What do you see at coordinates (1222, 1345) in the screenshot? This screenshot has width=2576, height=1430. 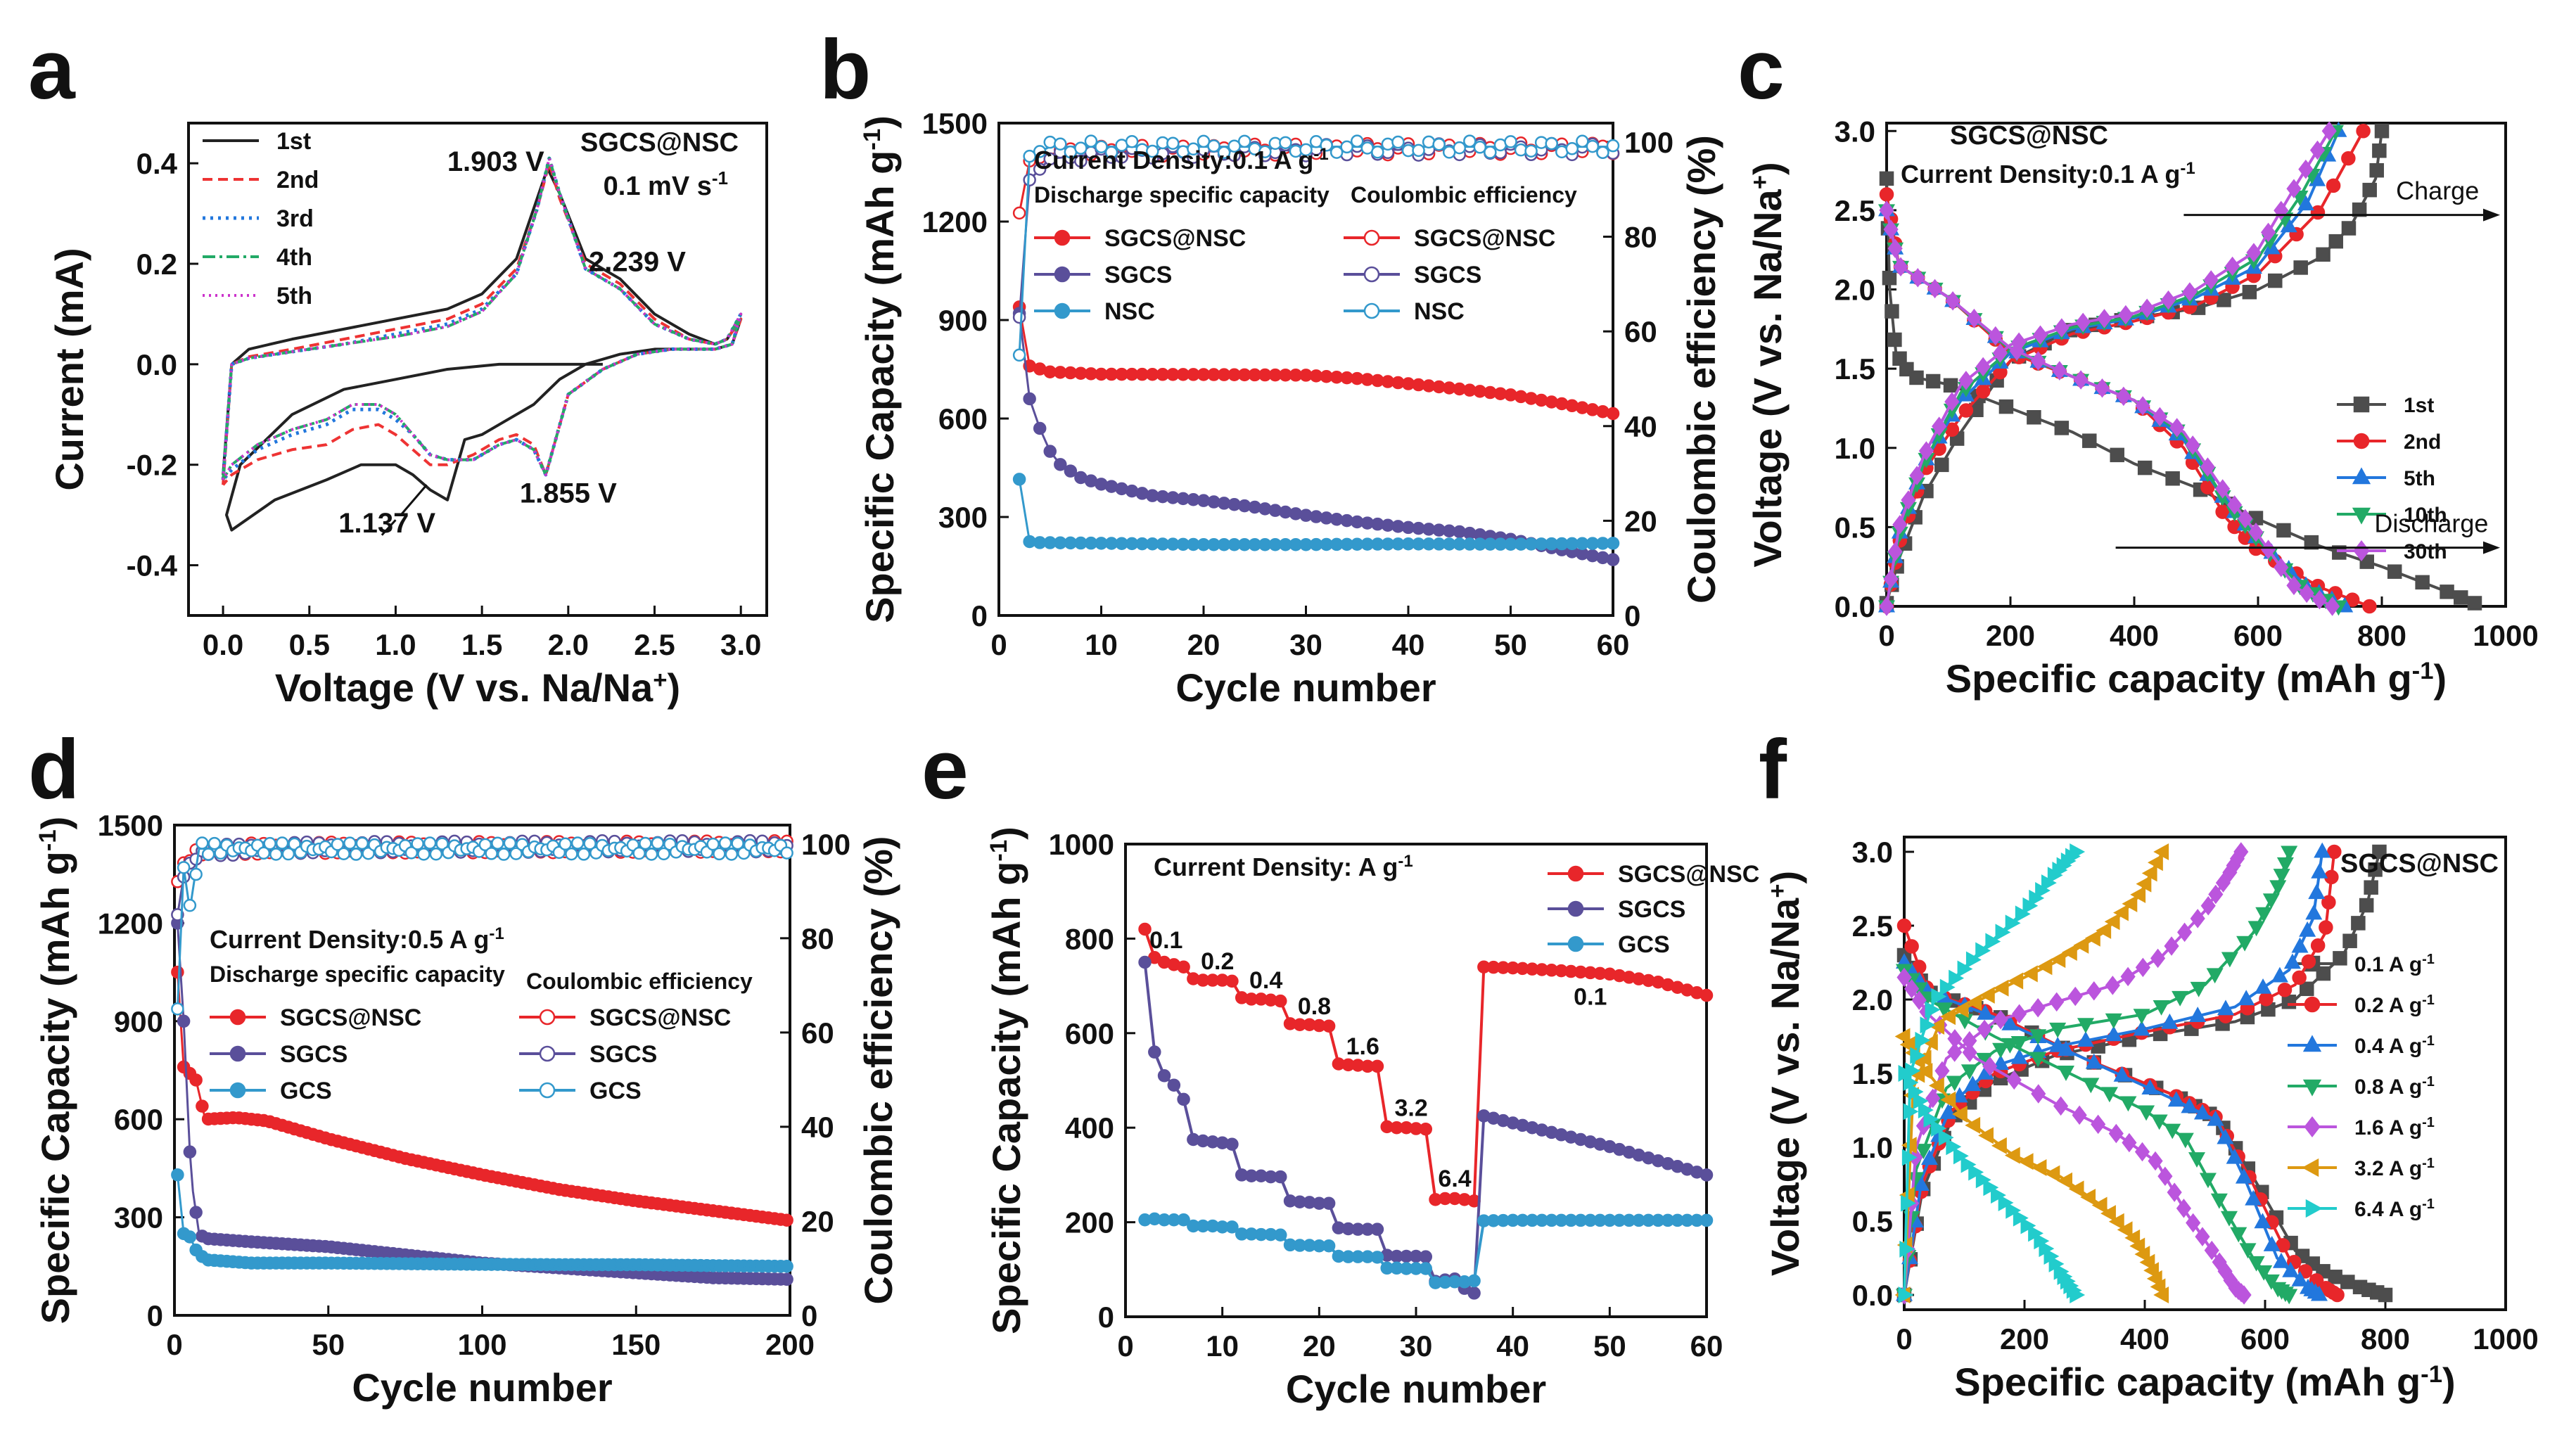 I see `x-tick-label: 10` at bounding box center [1222, 1345].